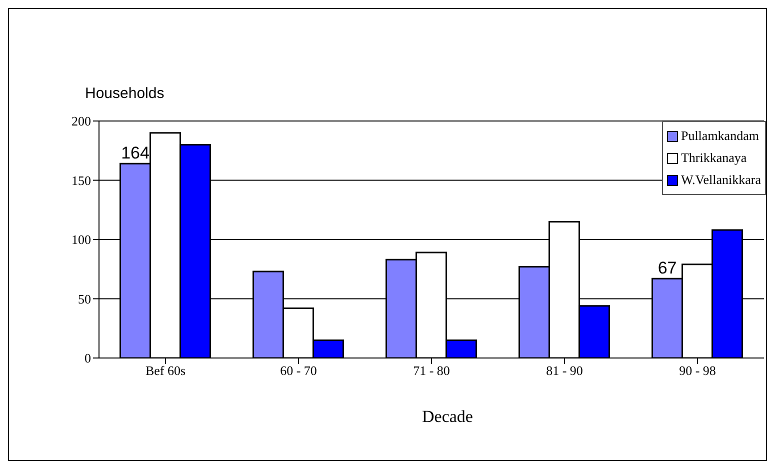 This screenshot has height=469, width=775. What do you see at coordinates (81, 240) in the screenshot?
I see `y-tick-label: 100` at bounding box center [81, 240].